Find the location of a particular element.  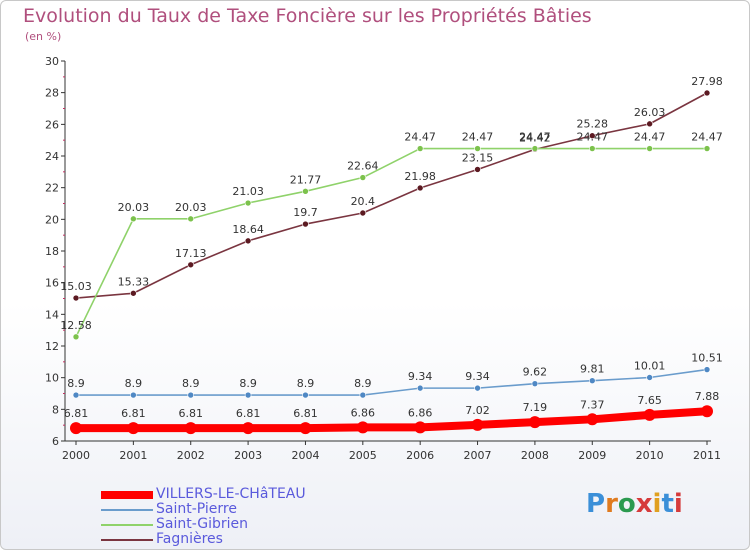

y-tick-label: 16 is located at coordinates (52, 283).